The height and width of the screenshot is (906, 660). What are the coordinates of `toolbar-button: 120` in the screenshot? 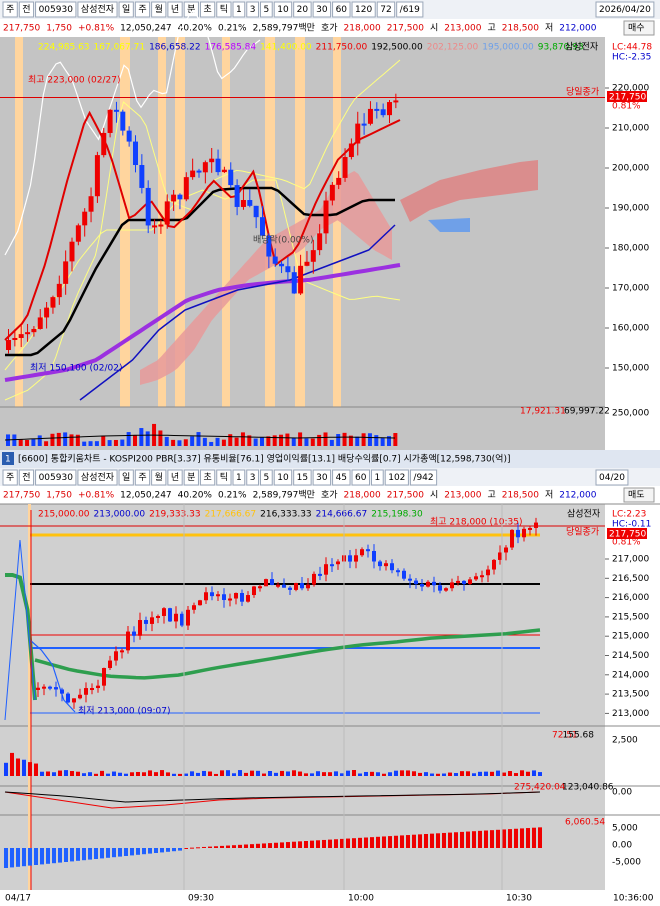 It's located at (363, 10).